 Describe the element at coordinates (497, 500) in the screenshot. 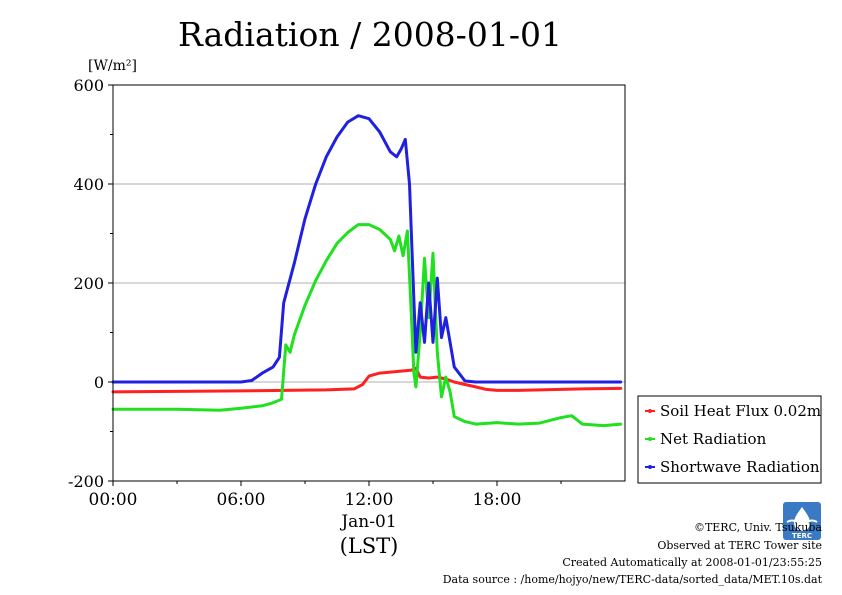

I see `x-tick-label: 18:00` at that location.